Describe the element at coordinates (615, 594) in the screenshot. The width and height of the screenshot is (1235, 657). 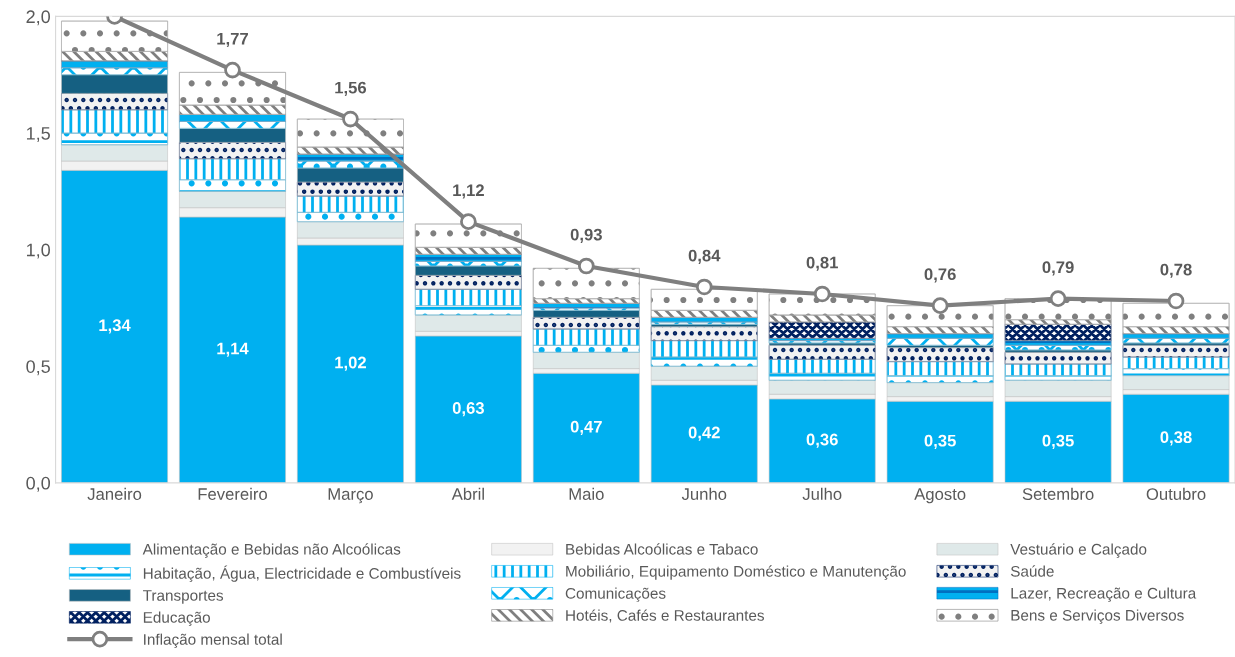
I see `legend-label: Comunicações` at that location.